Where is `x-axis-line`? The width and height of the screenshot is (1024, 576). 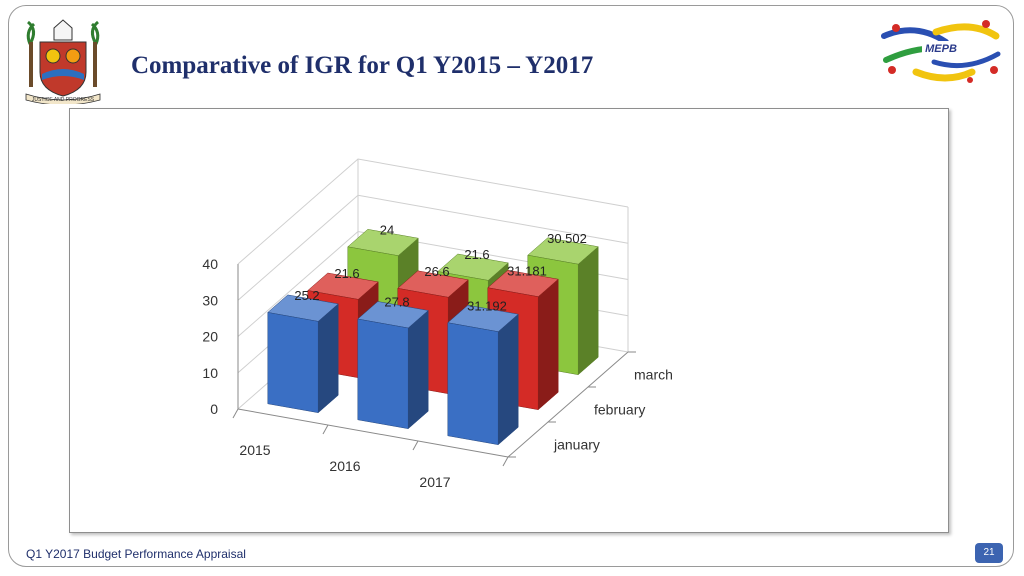
x-axis-line is located at coordinates (373, 433).